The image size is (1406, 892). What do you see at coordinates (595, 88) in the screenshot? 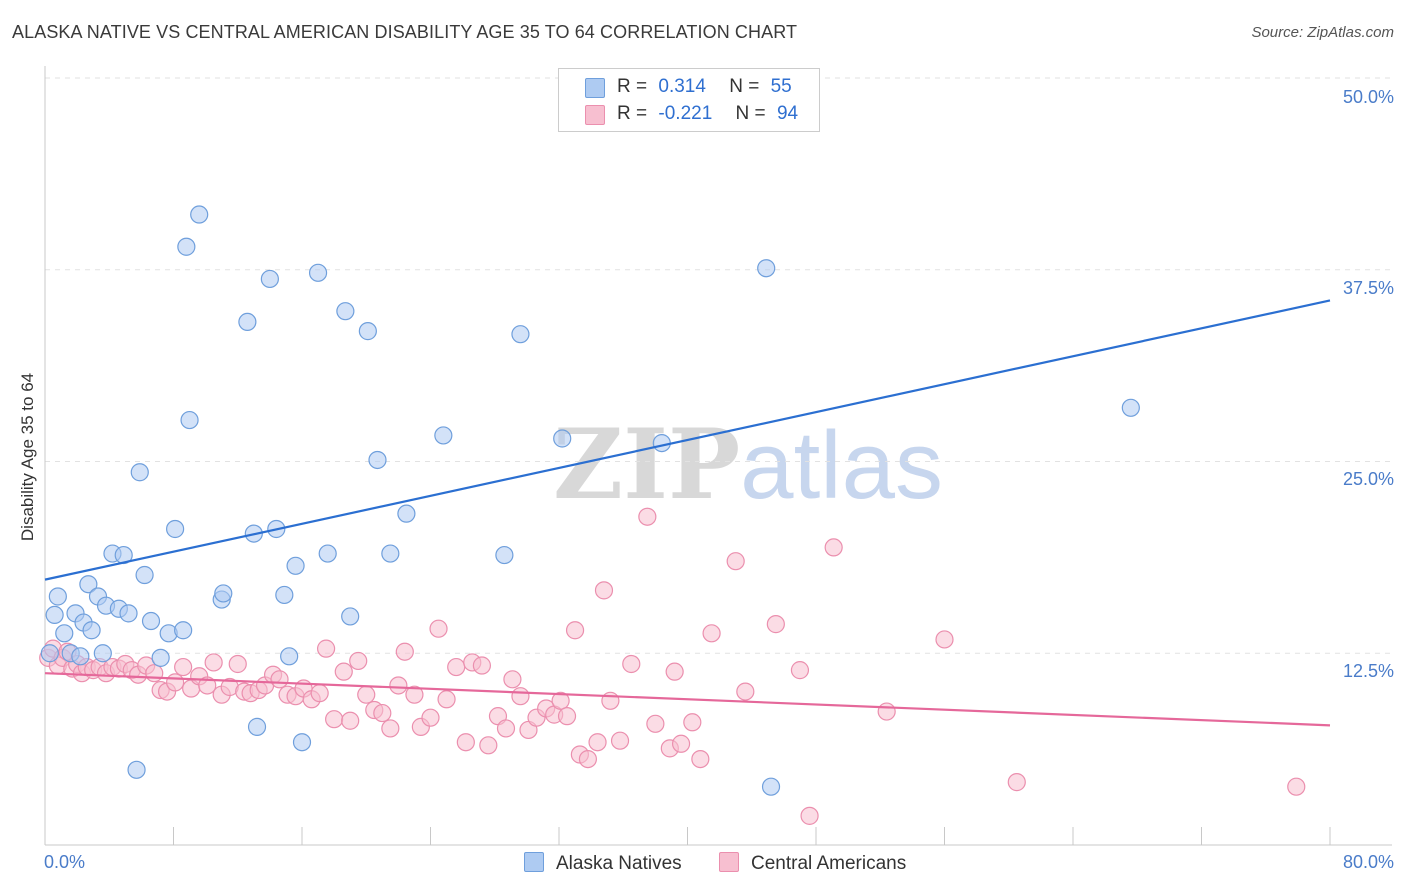
I see `legend-swatch-blue` at bounding box center [595, 88].